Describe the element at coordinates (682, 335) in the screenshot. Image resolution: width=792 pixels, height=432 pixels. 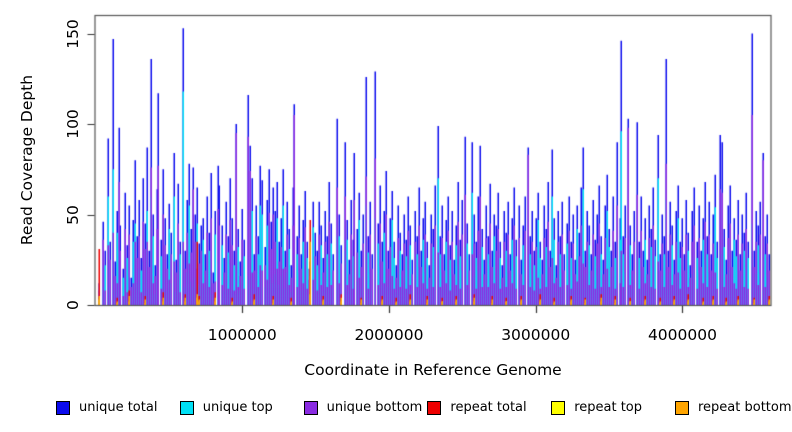
I see `x-tick-label: 4000000` at that location.